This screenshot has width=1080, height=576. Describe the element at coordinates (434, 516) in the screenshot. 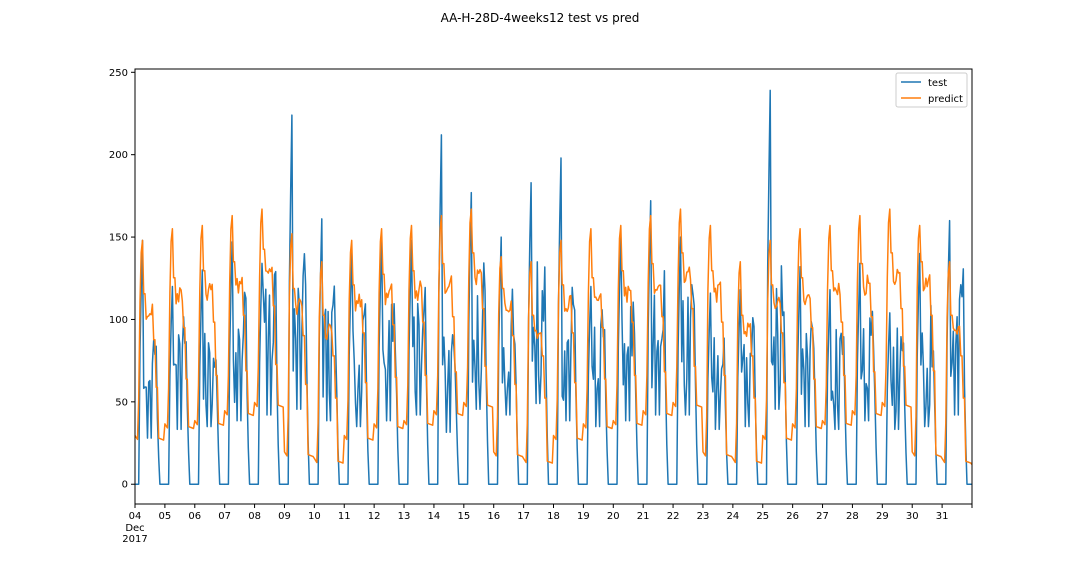

I see `x-tick-label: 14` at that location.